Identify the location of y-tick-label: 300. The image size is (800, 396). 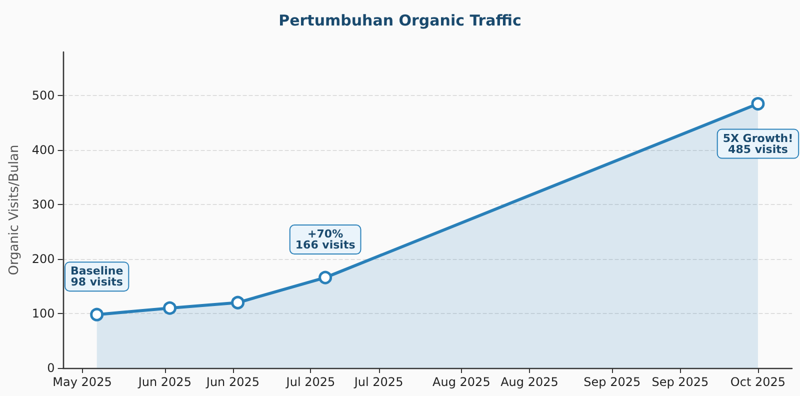
(43, 205).